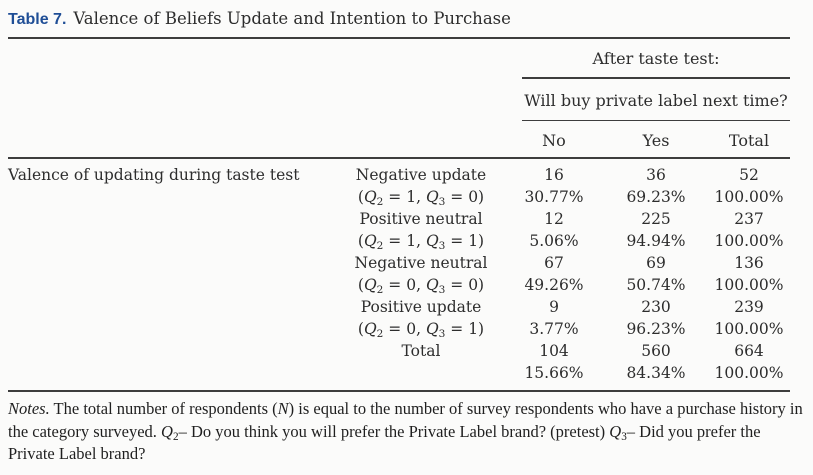 Image resolution: width=813 pixels, height=475 pixels. Describe the element at coordinates (554, 373) in the screenshot. I see `cell-no-pct: 15.66%` at that location.